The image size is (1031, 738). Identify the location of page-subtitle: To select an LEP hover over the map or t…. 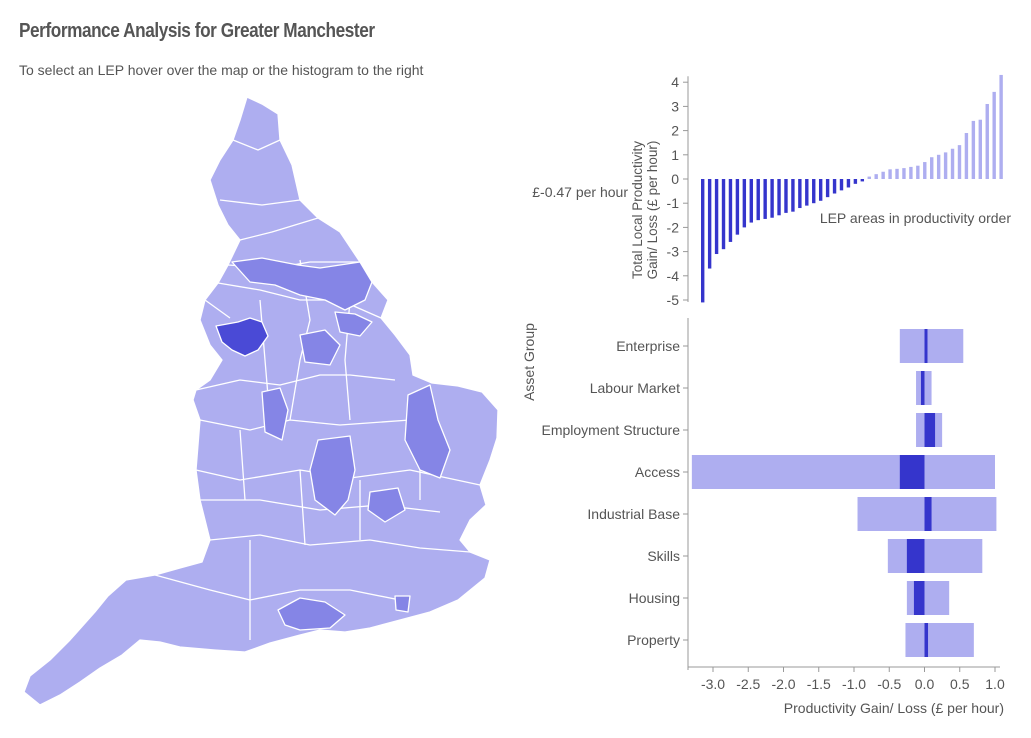
(221, 70).